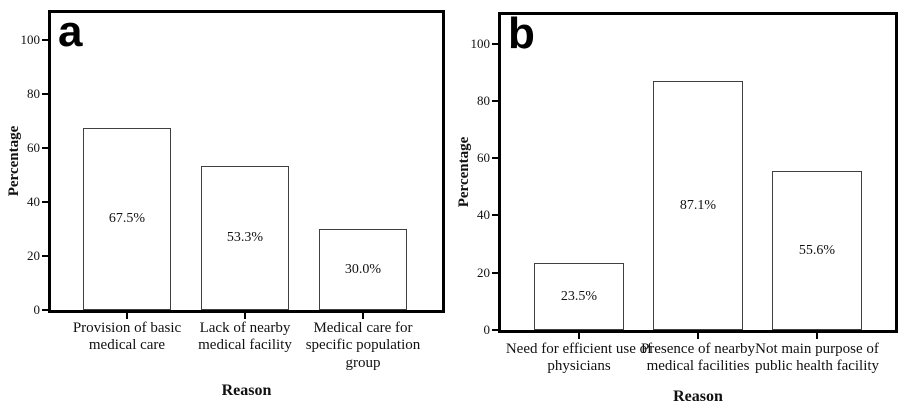  I want to click on bar-value-label: 30.0%, so click(363, 269).